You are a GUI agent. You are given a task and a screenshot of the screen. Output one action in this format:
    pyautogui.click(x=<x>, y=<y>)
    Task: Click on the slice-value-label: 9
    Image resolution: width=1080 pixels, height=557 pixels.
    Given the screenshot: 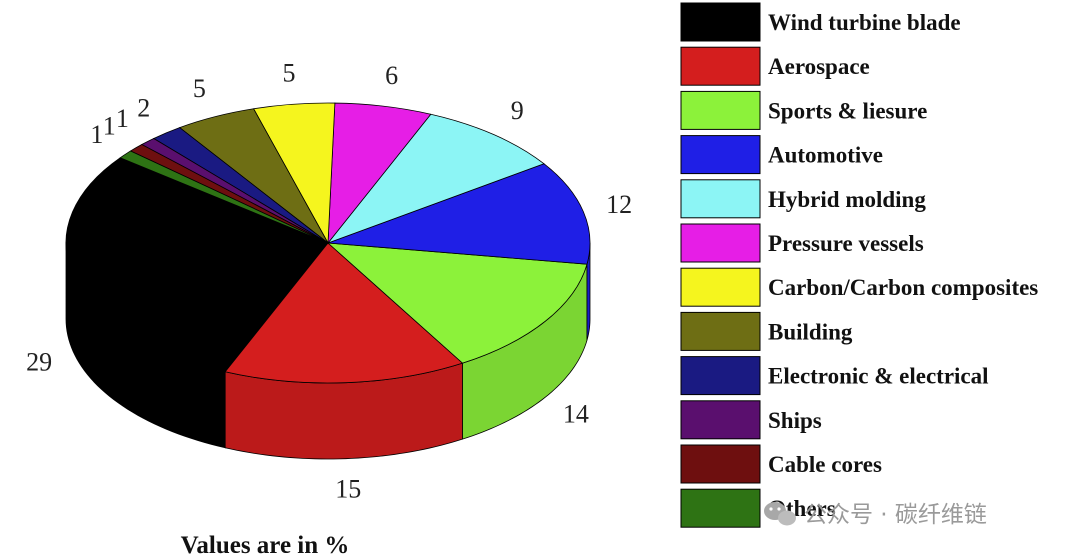 What is the action you would take?
    pyautogui.click(x=517, y=110)
    